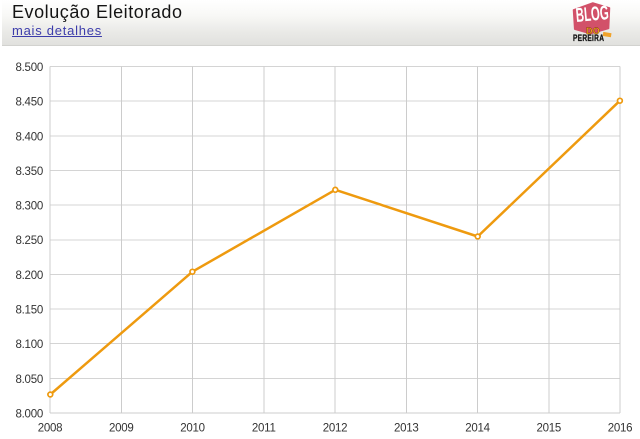  What do you see at coordinates (29, 137) in the screenshot?
I see `svg-text: 8.400` at bounding box center [29, 137].